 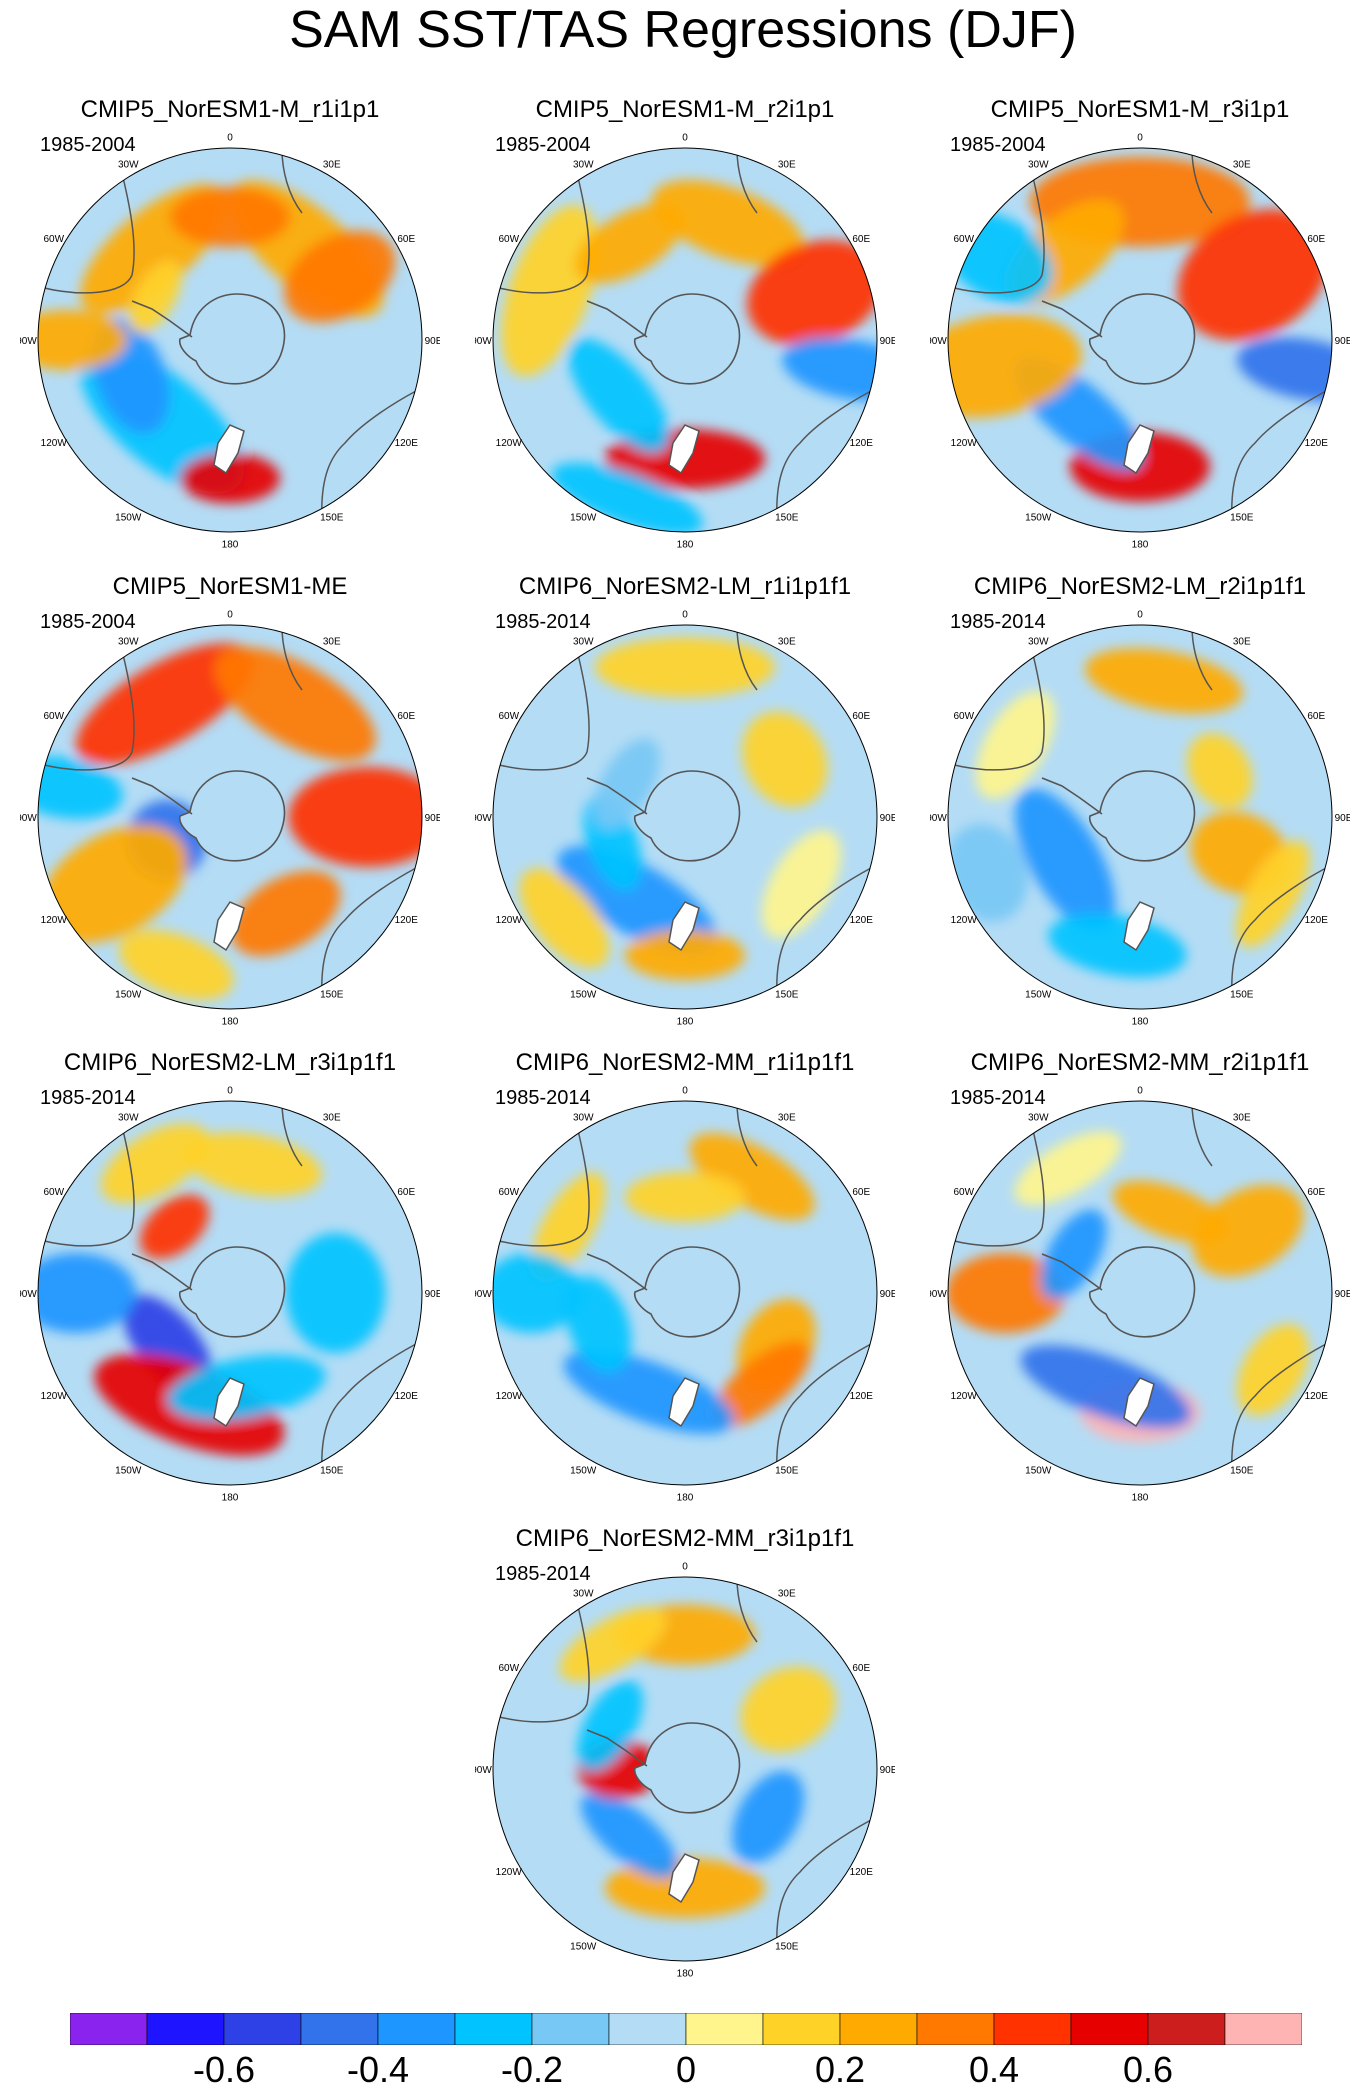 I want to click on colorbar-label: 0.2, so click(x=840, y=2069).